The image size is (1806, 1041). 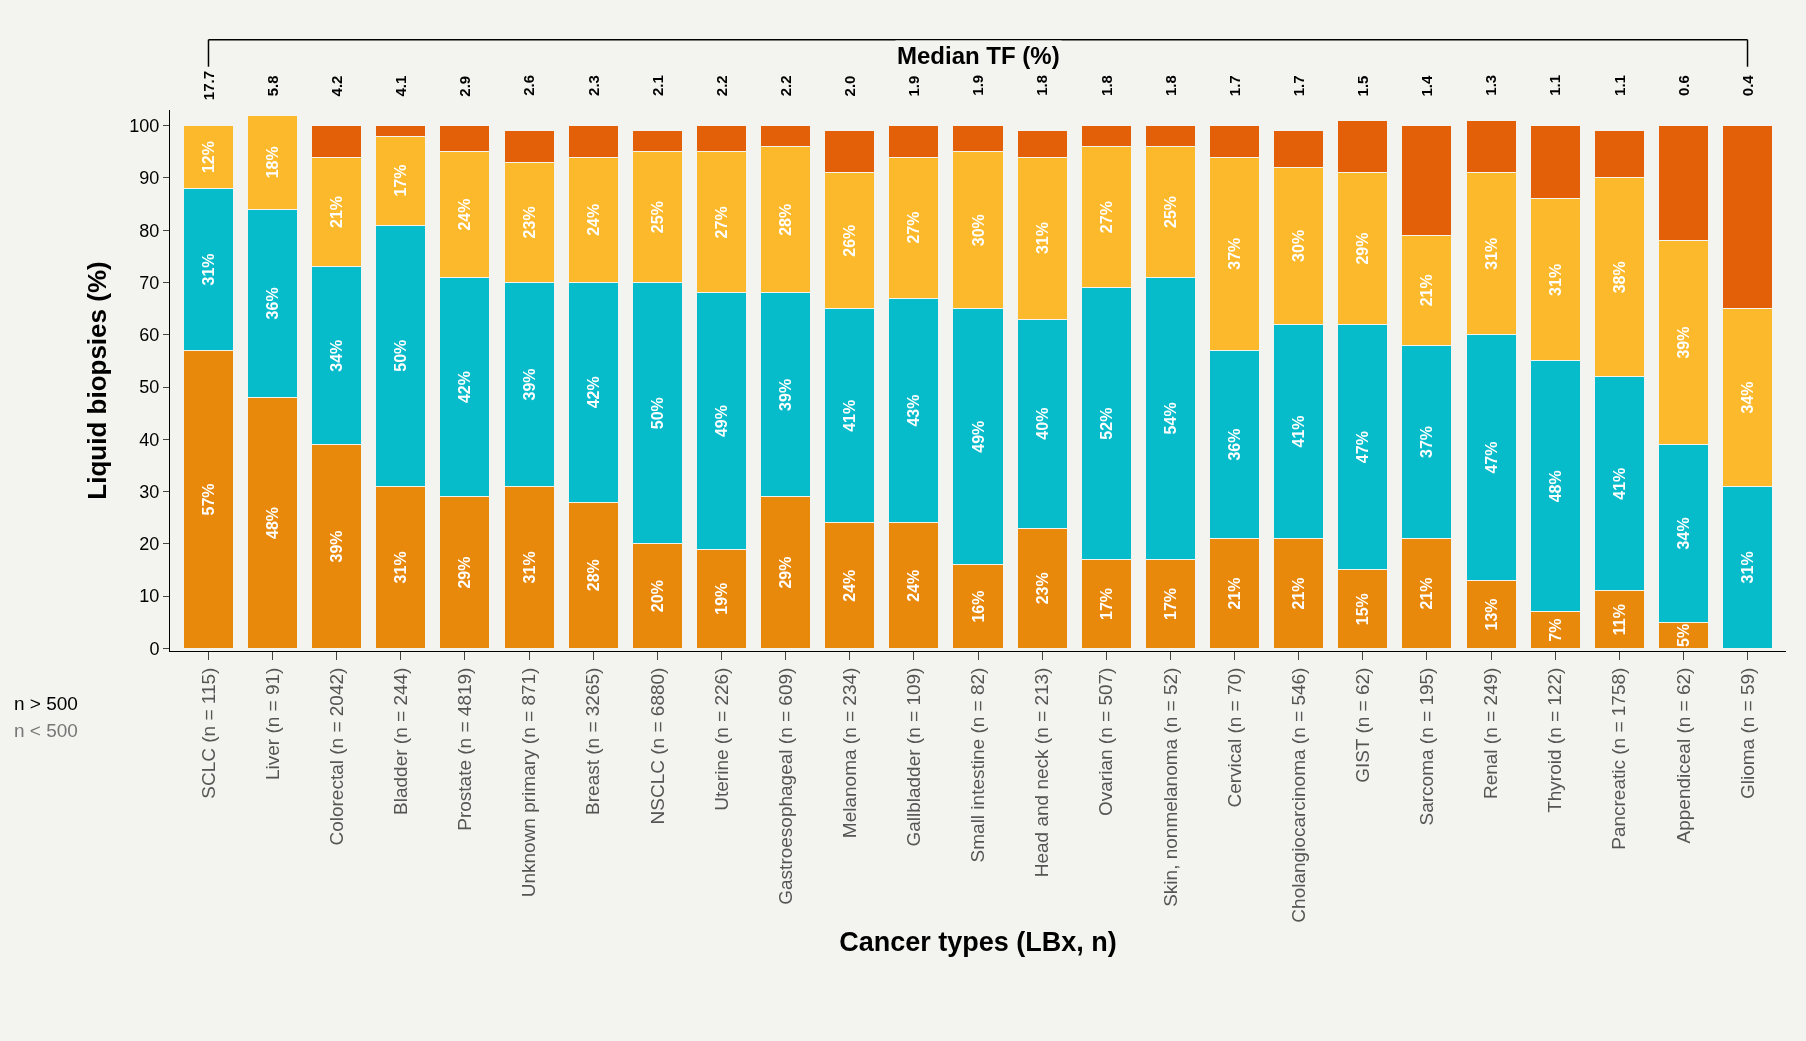 I want to click on x-tick-label: Glioma (n = 59), so click(x=1747, y=733).